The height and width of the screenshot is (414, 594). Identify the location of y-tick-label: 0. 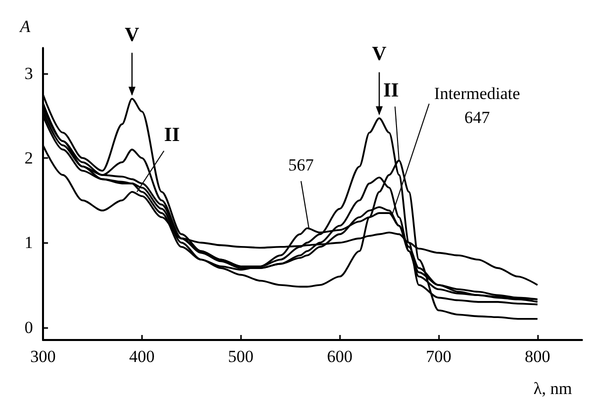
(28, 327).